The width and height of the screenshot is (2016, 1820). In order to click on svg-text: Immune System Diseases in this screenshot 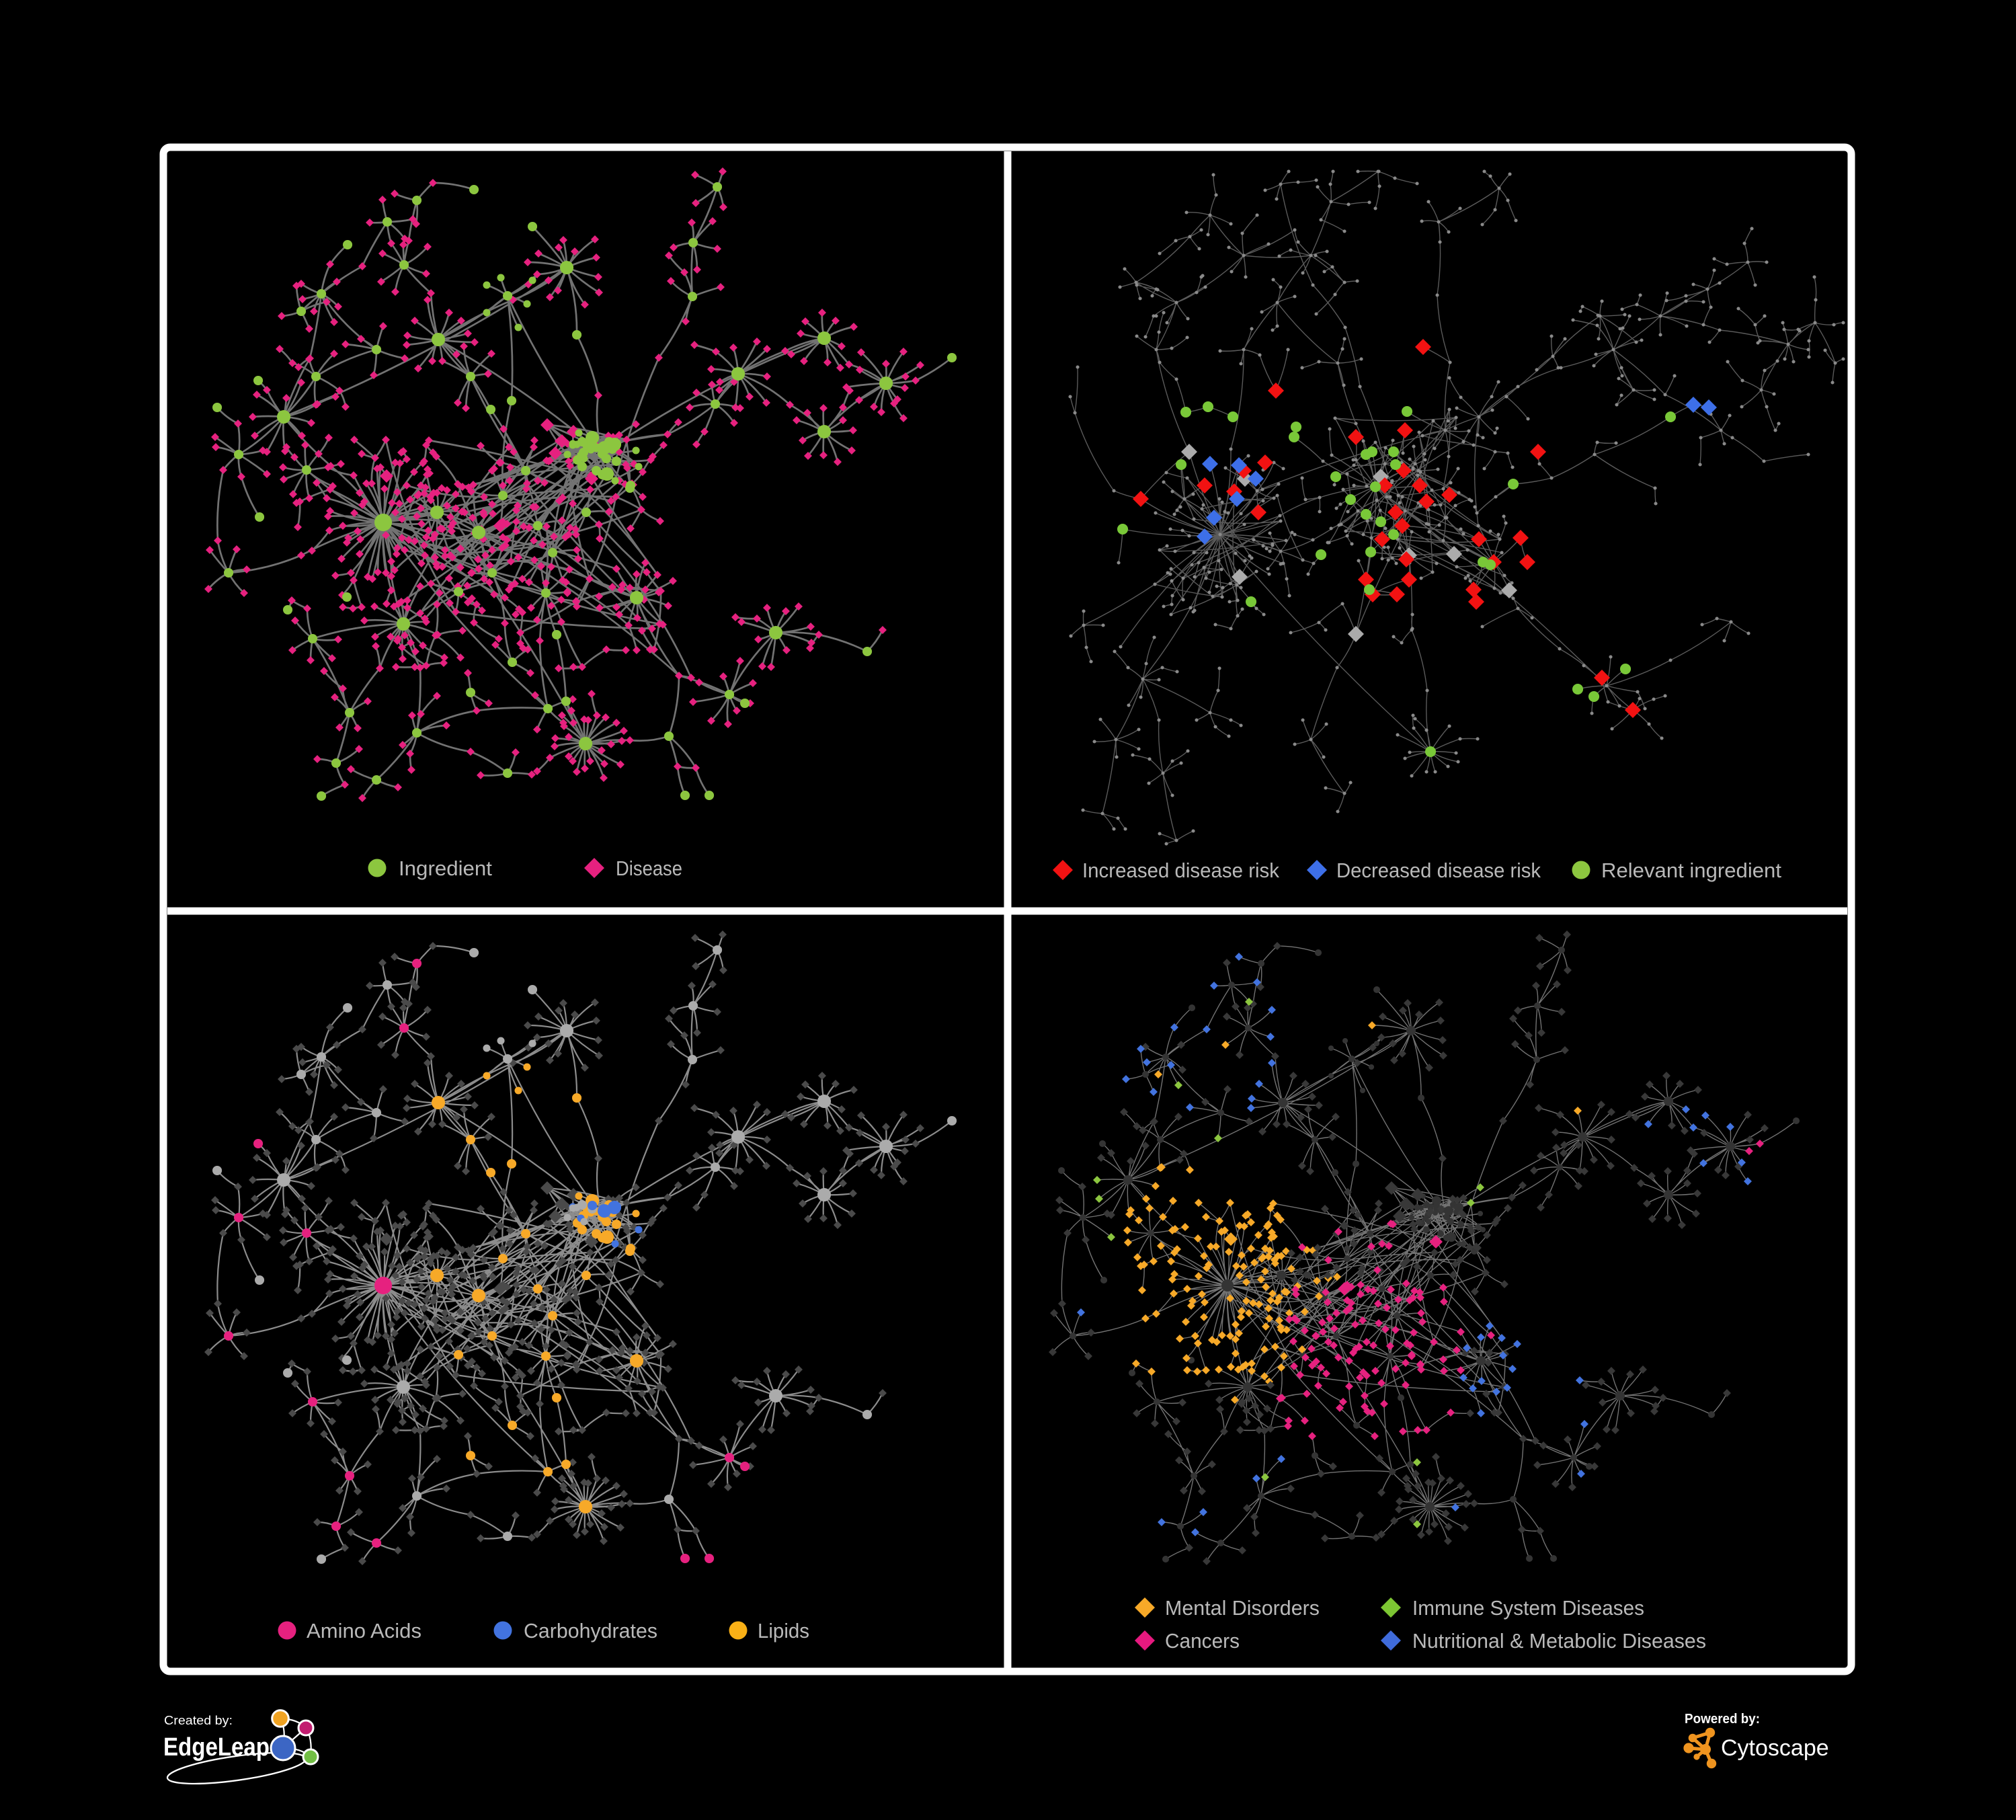, I will do `click(1528, 1608)`.